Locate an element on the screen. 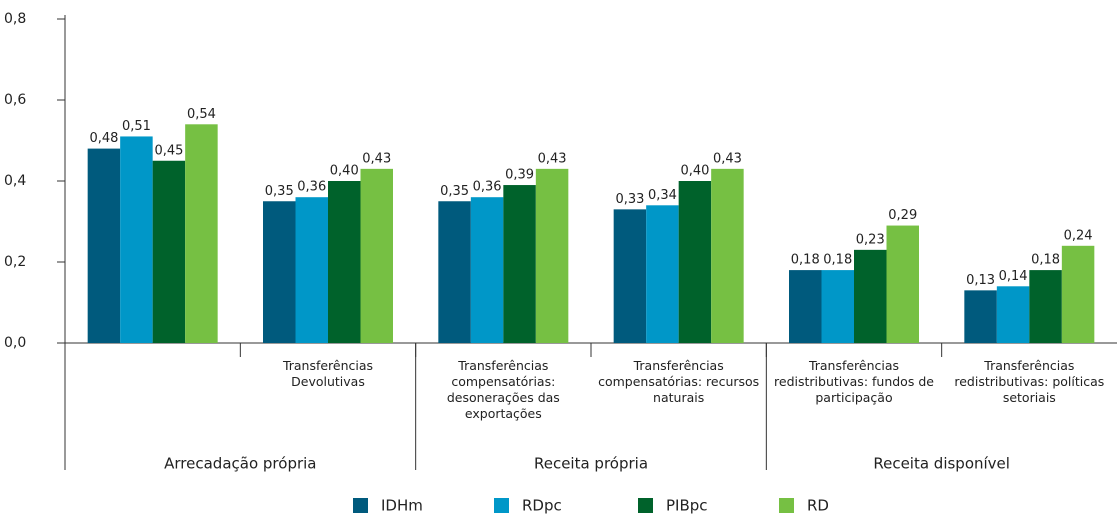  y-tick-label: 0,2 is located at coordinates (15, 262).